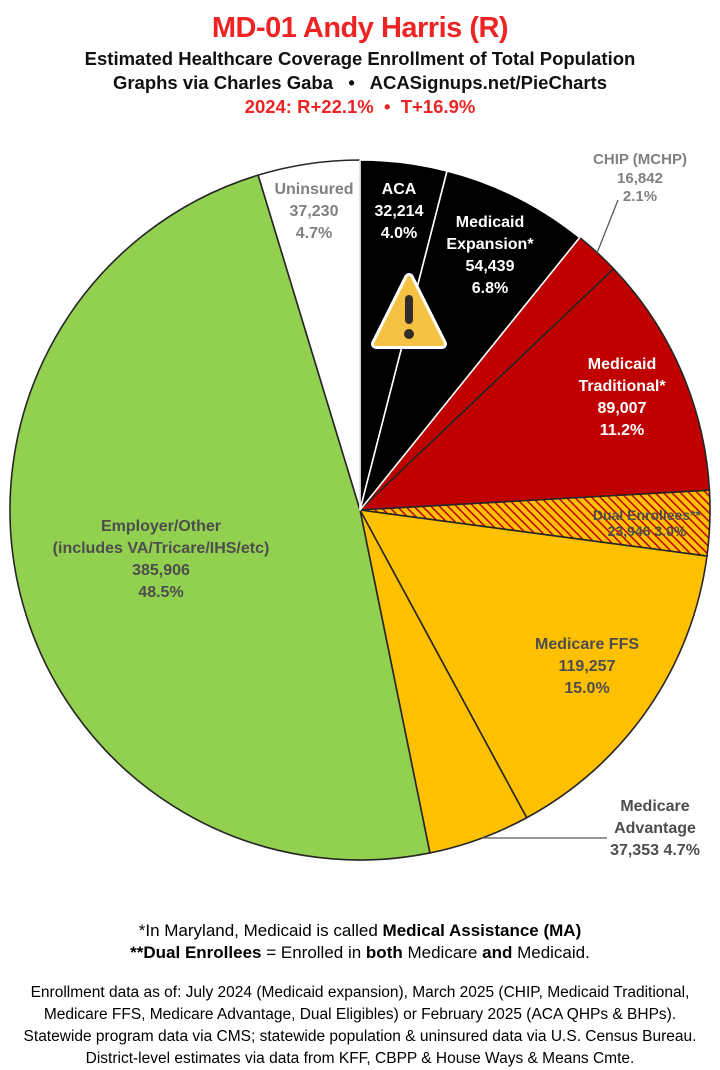 The width and height of the screenshot is (720, 1070). I want to click on exclamation-bar, so click(409, 309).